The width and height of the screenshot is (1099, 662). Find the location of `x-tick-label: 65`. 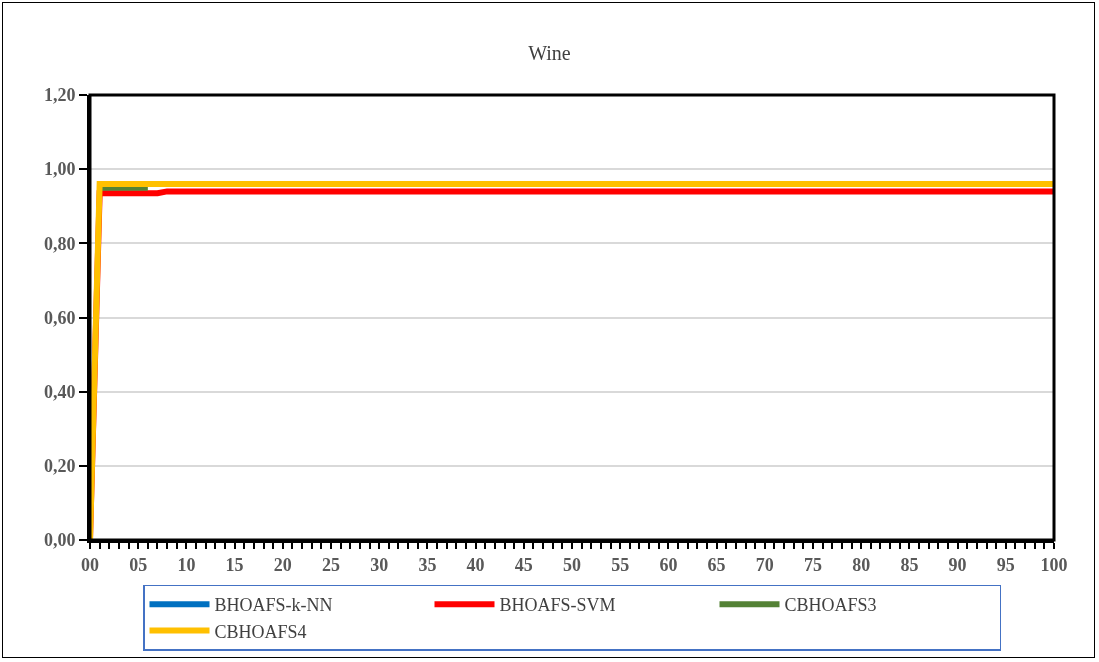

x-tick-label: 65 is located at coordinates (716, 564).